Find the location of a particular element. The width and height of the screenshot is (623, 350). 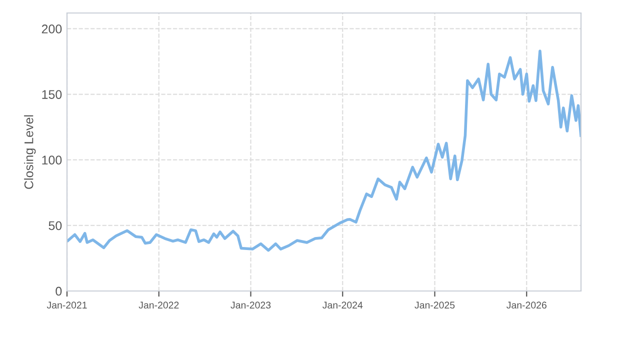

y-tick-label: 0 is located at coordinates (59, 291).